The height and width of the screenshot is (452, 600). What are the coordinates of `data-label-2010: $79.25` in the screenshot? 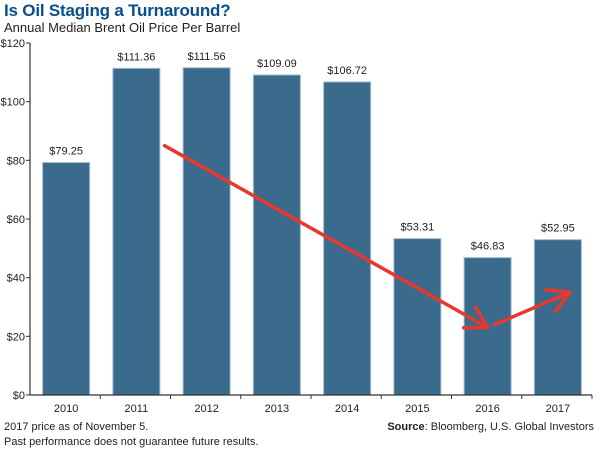 It's located at (66, 152).